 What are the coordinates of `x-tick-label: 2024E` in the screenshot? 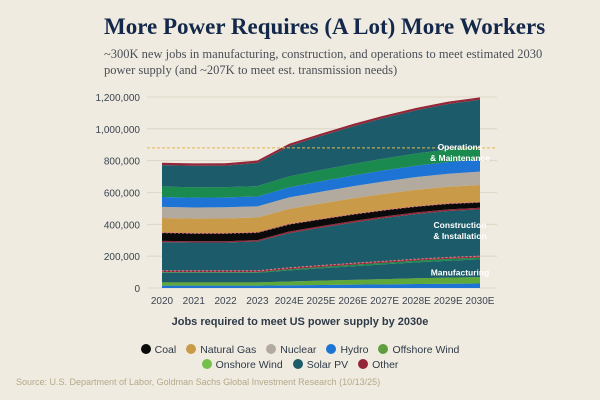 It's located at (289, 301).